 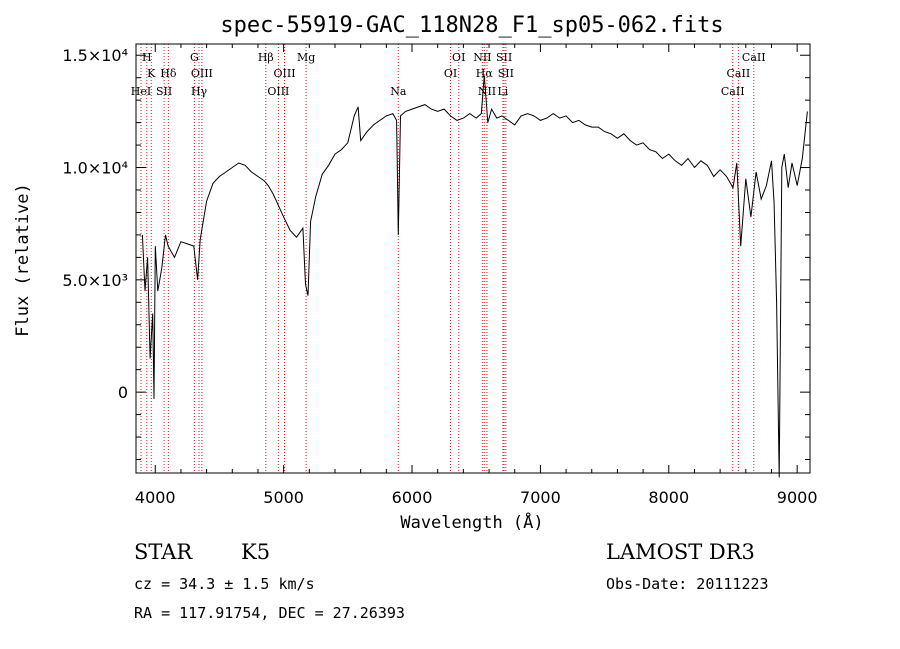 What do you see at coordinates (194, 57) in the screenshot?
I see `line-label: G` at bounding box center [194, 57].